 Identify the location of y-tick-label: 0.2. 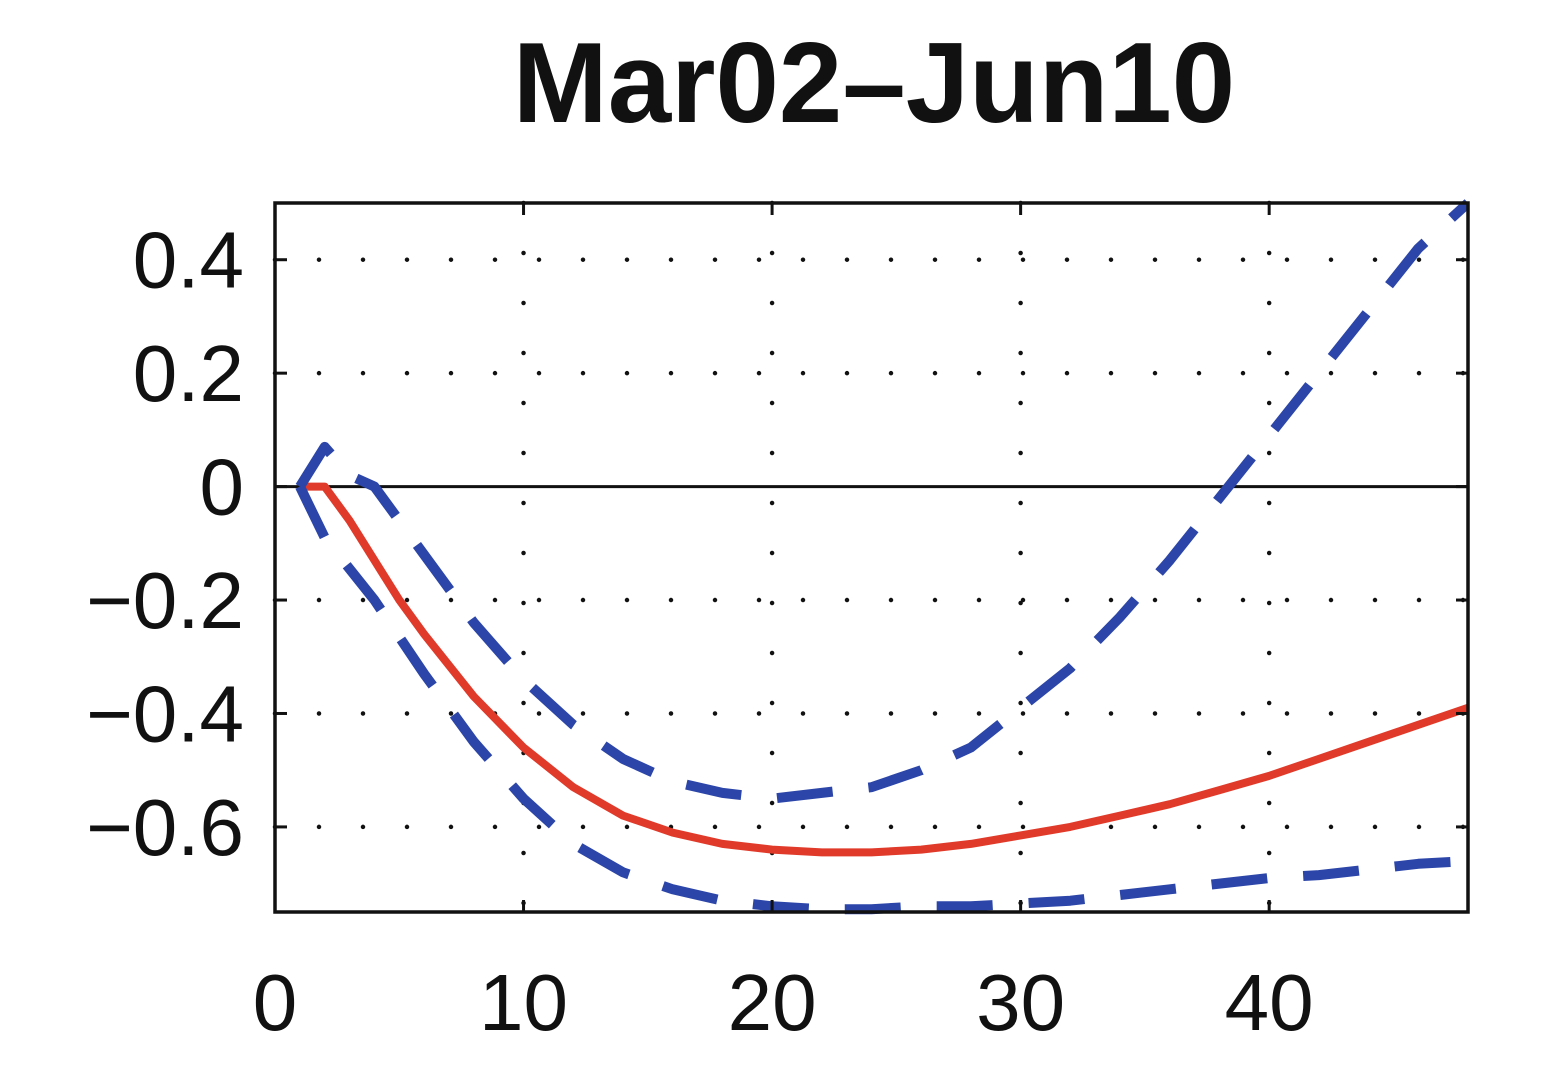
(188, 373).